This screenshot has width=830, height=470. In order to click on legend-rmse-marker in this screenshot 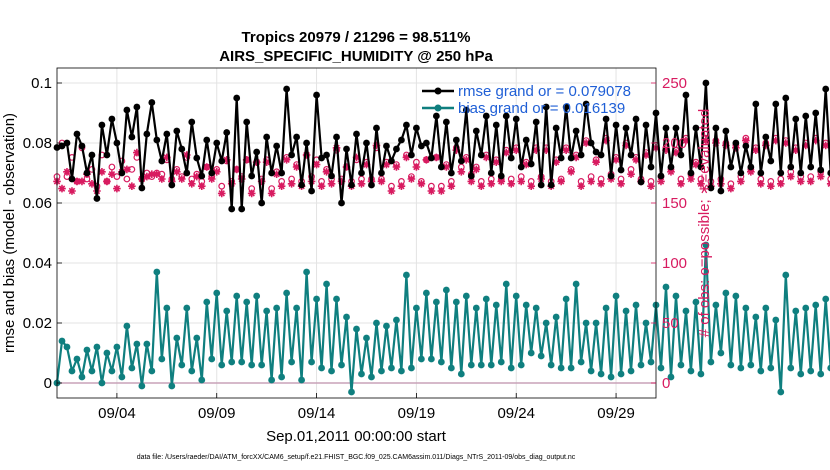, I will do `click(438, 91)`.